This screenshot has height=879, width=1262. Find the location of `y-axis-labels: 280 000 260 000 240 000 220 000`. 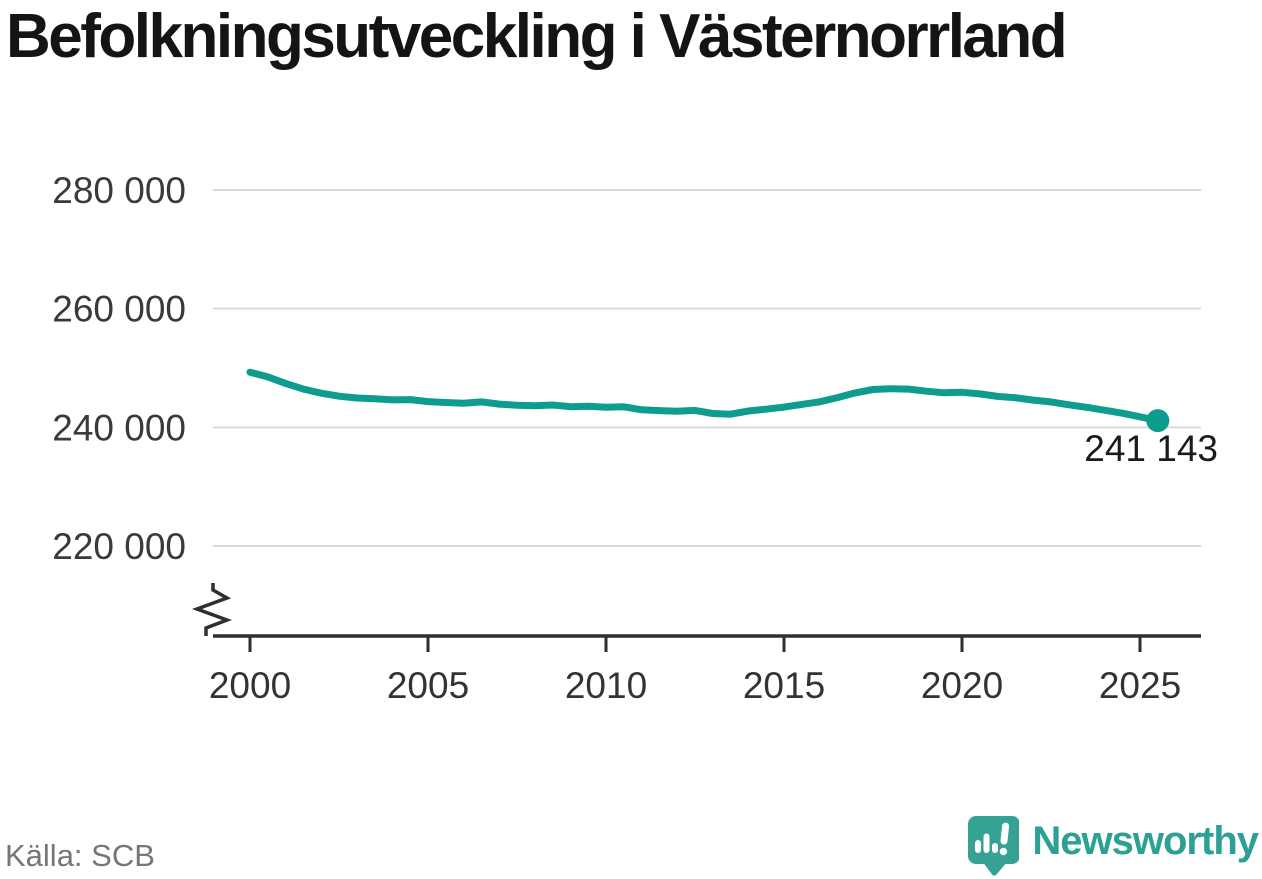

y-axis-labels: 280 000 260 000 240 000 220 000 is located at coordinates (119, 368).